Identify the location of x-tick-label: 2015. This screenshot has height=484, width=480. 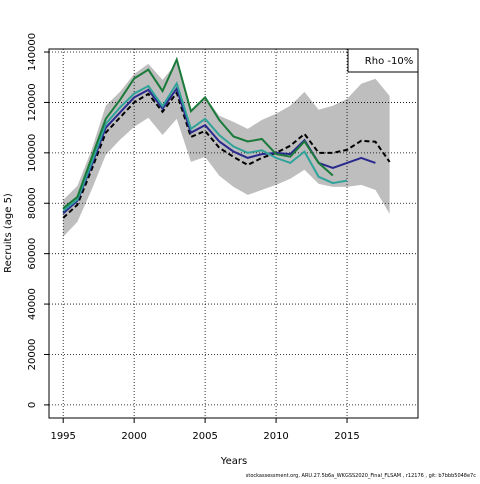
(346, 436).